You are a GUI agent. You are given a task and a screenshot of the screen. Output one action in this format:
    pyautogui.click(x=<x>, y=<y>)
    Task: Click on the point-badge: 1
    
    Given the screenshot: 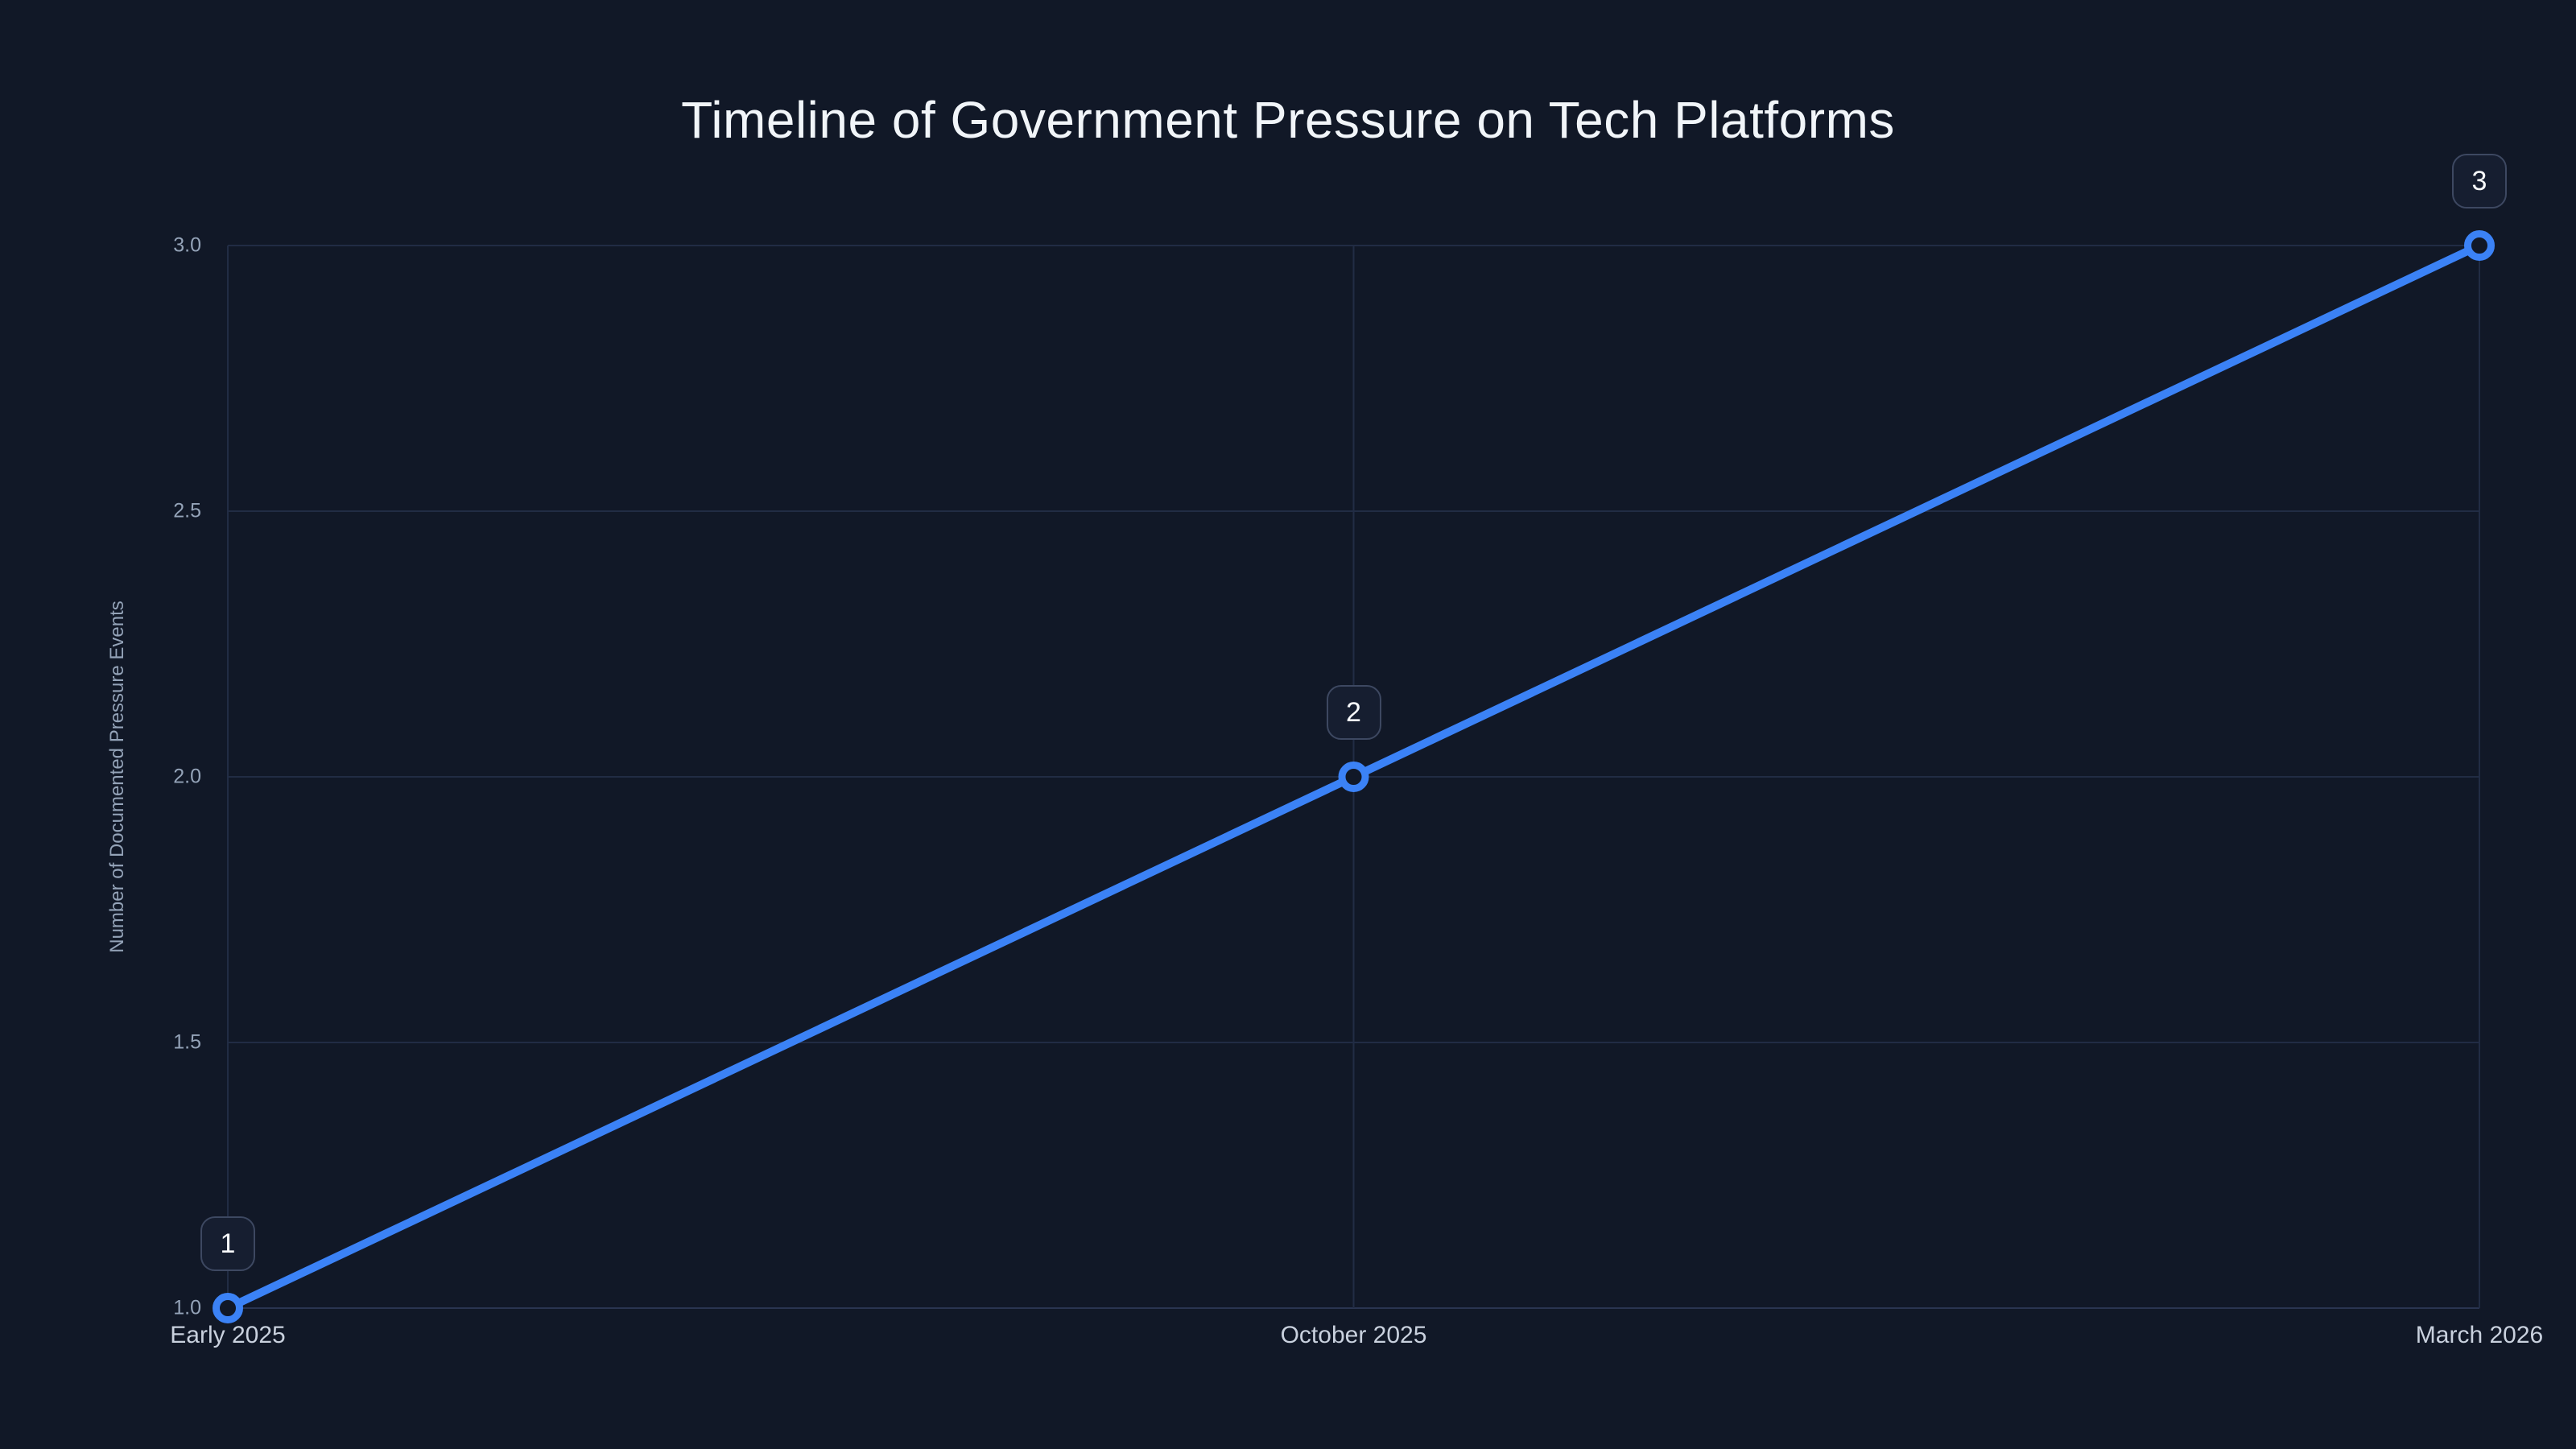 What is the action you would take?
    pyautogui.click(x=227, y=1243)
    